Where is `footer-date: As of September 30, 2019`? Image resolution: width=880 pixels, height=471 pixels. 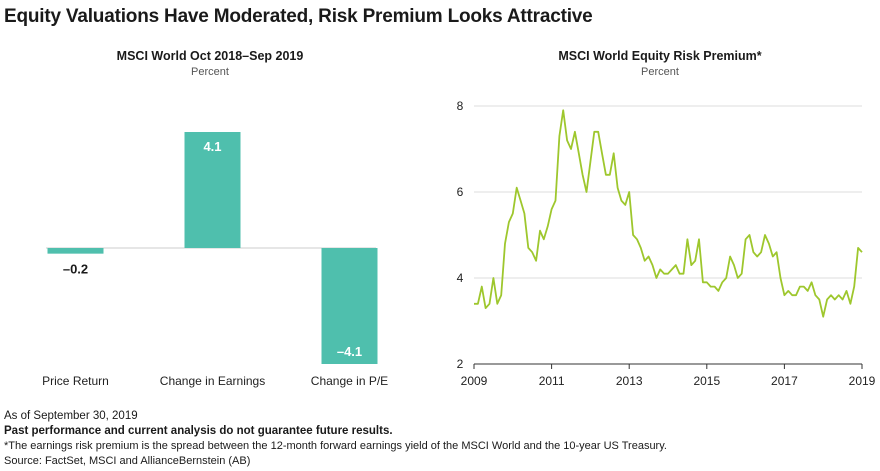 footer-date: As of September 30, 2019 is located at coordinates (71, 416).